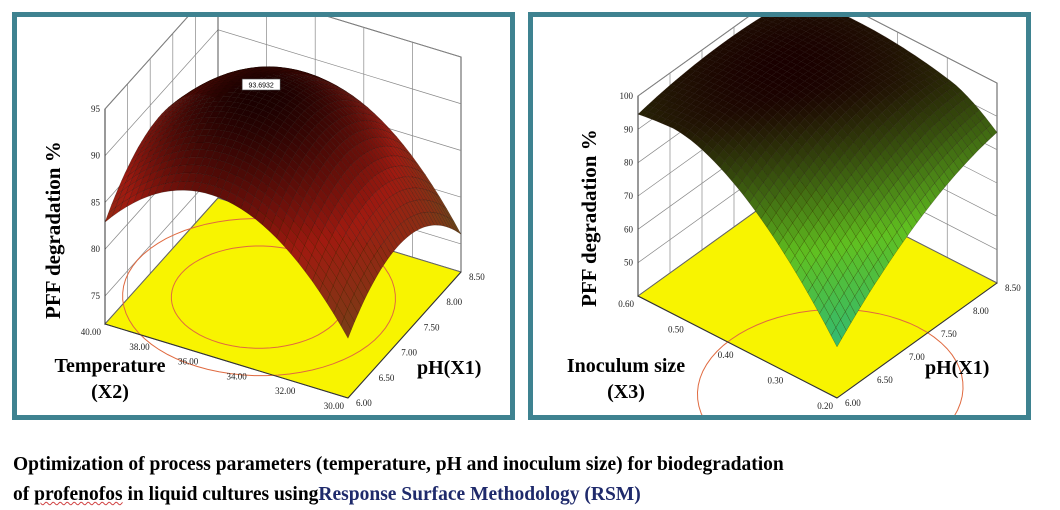 The image size is (1060, 510). What do you see at coordinates (96, 109) in the screenshot?
I see `z-tick-label: 95` at bounding box center [96, 109].